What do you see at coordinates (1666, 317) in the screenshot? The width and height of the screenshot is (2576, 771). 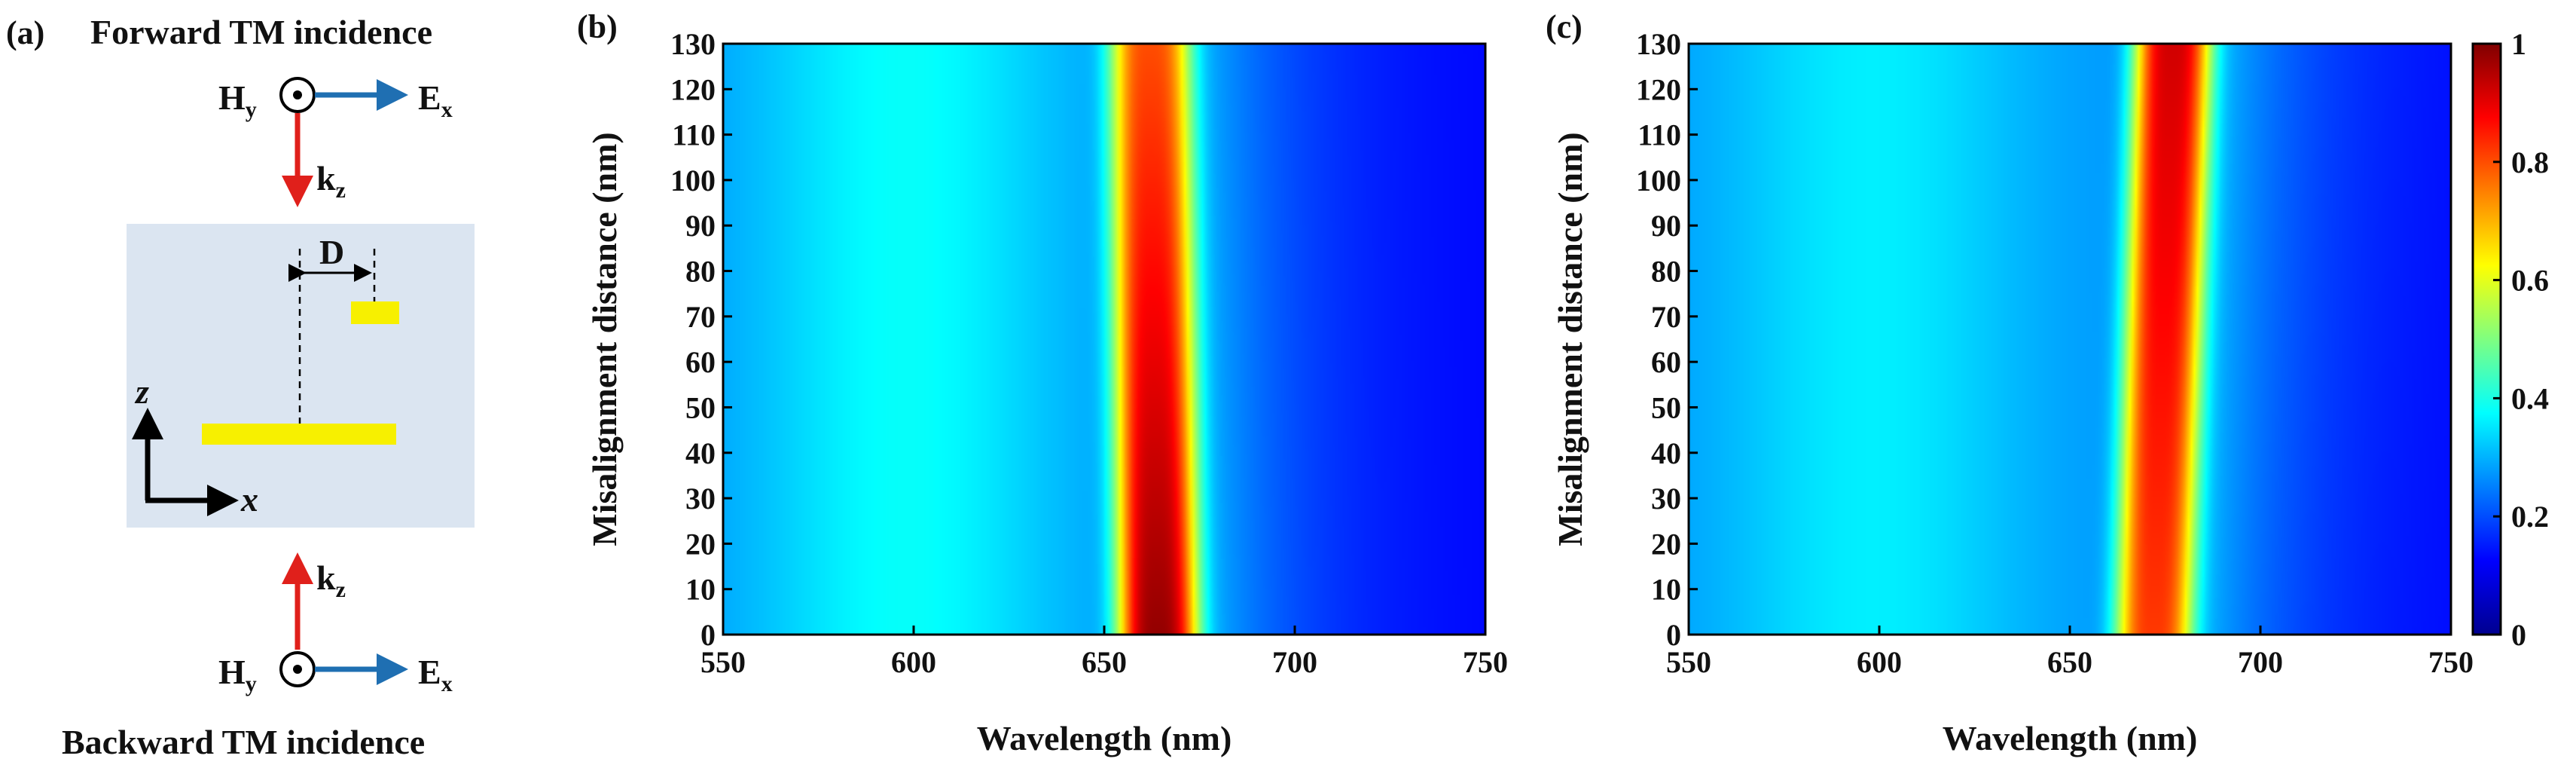 I see `panel-c-y-tick-label: 70` at bounding box center [1666, 317].